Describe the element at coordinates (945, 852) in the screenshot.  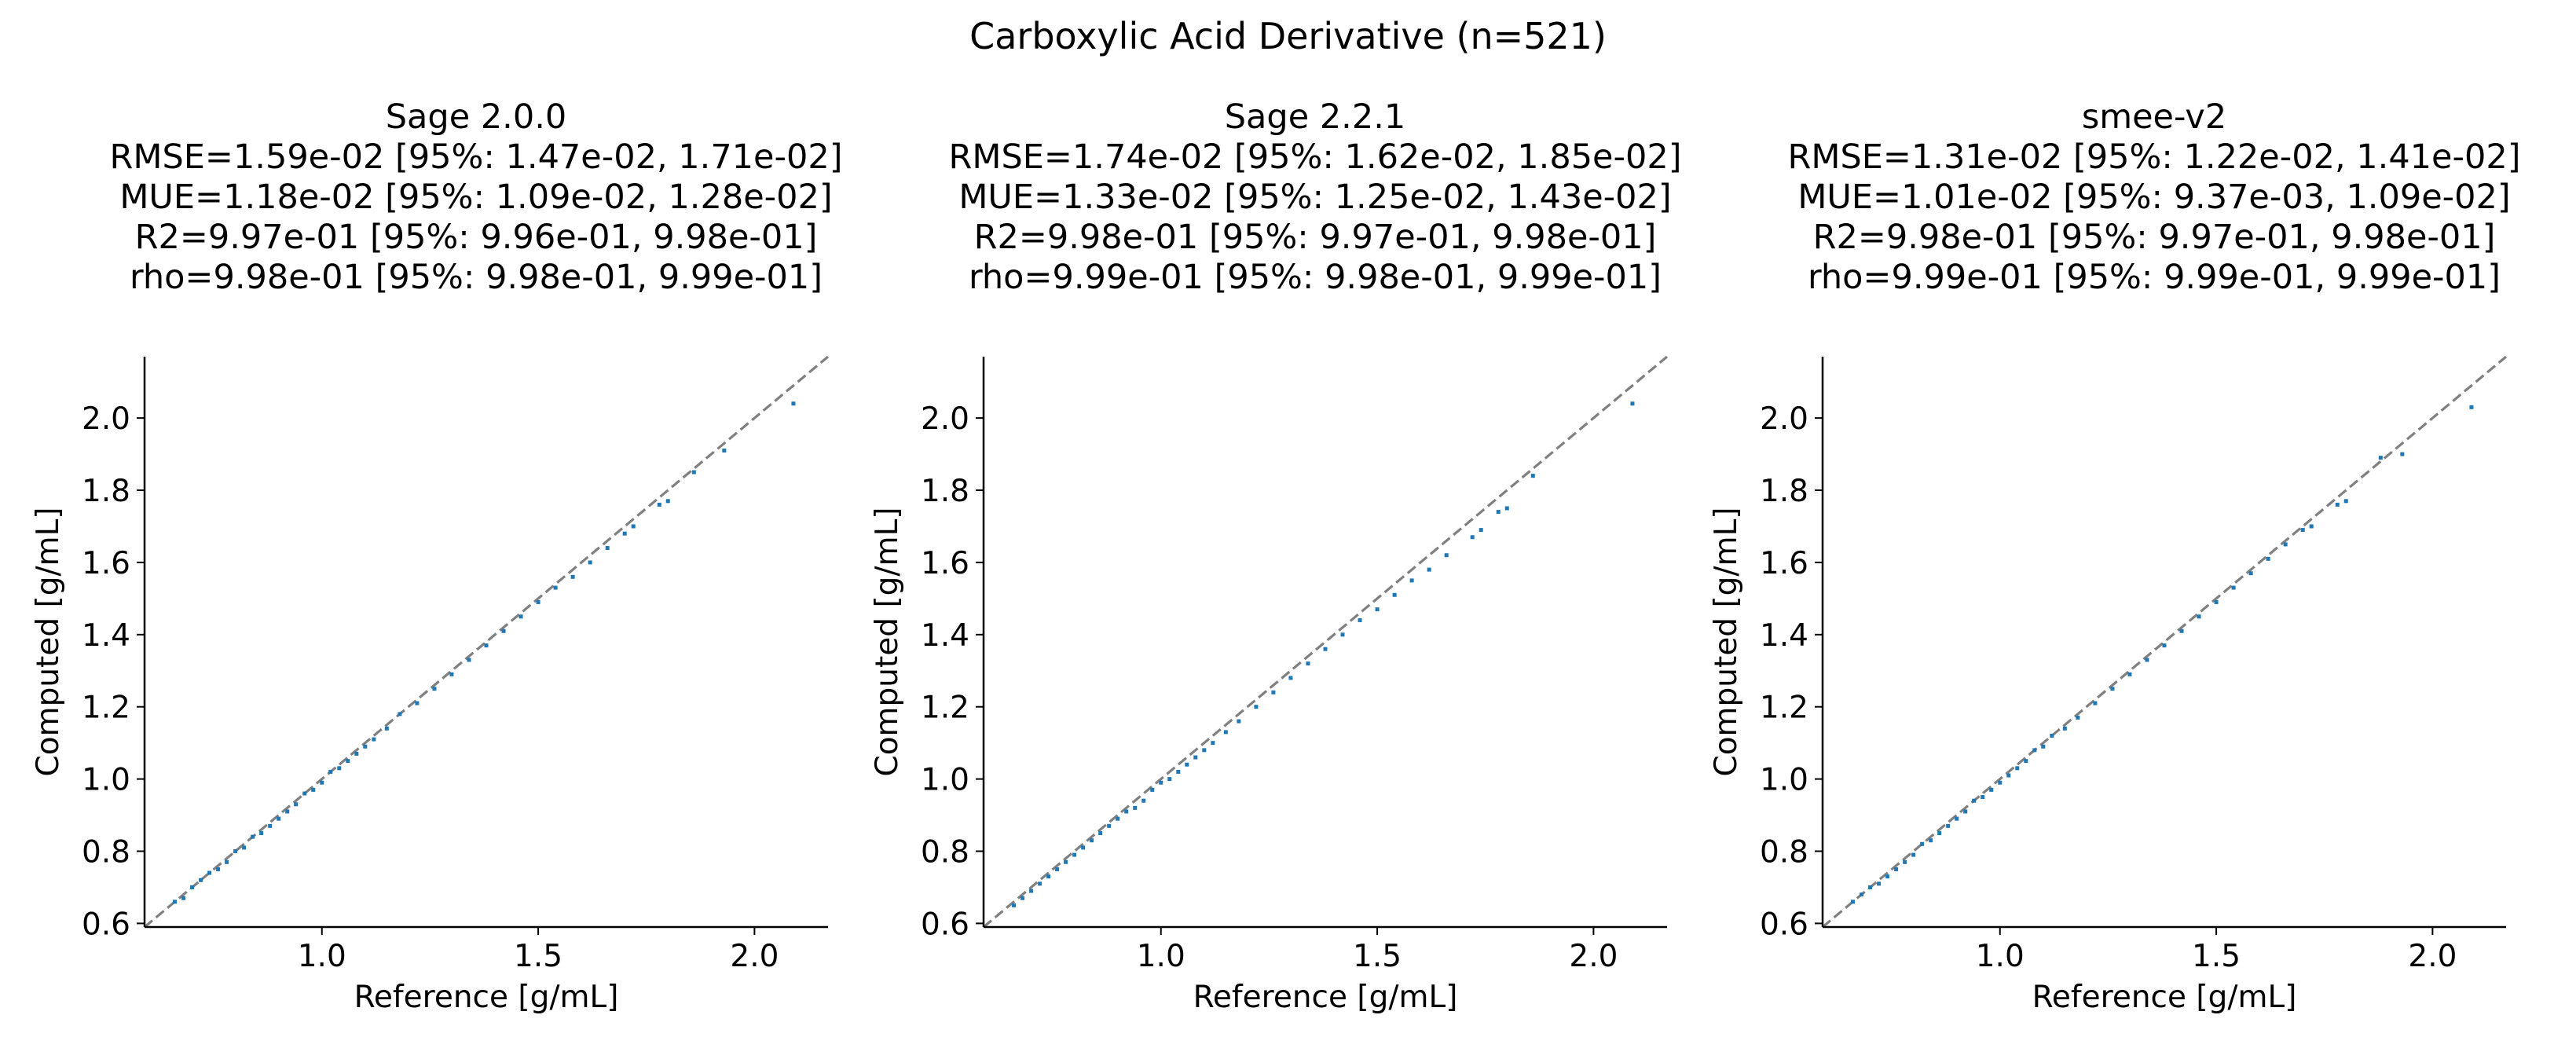
I see `panel-2-y-tick-label: 0.8` at that location.